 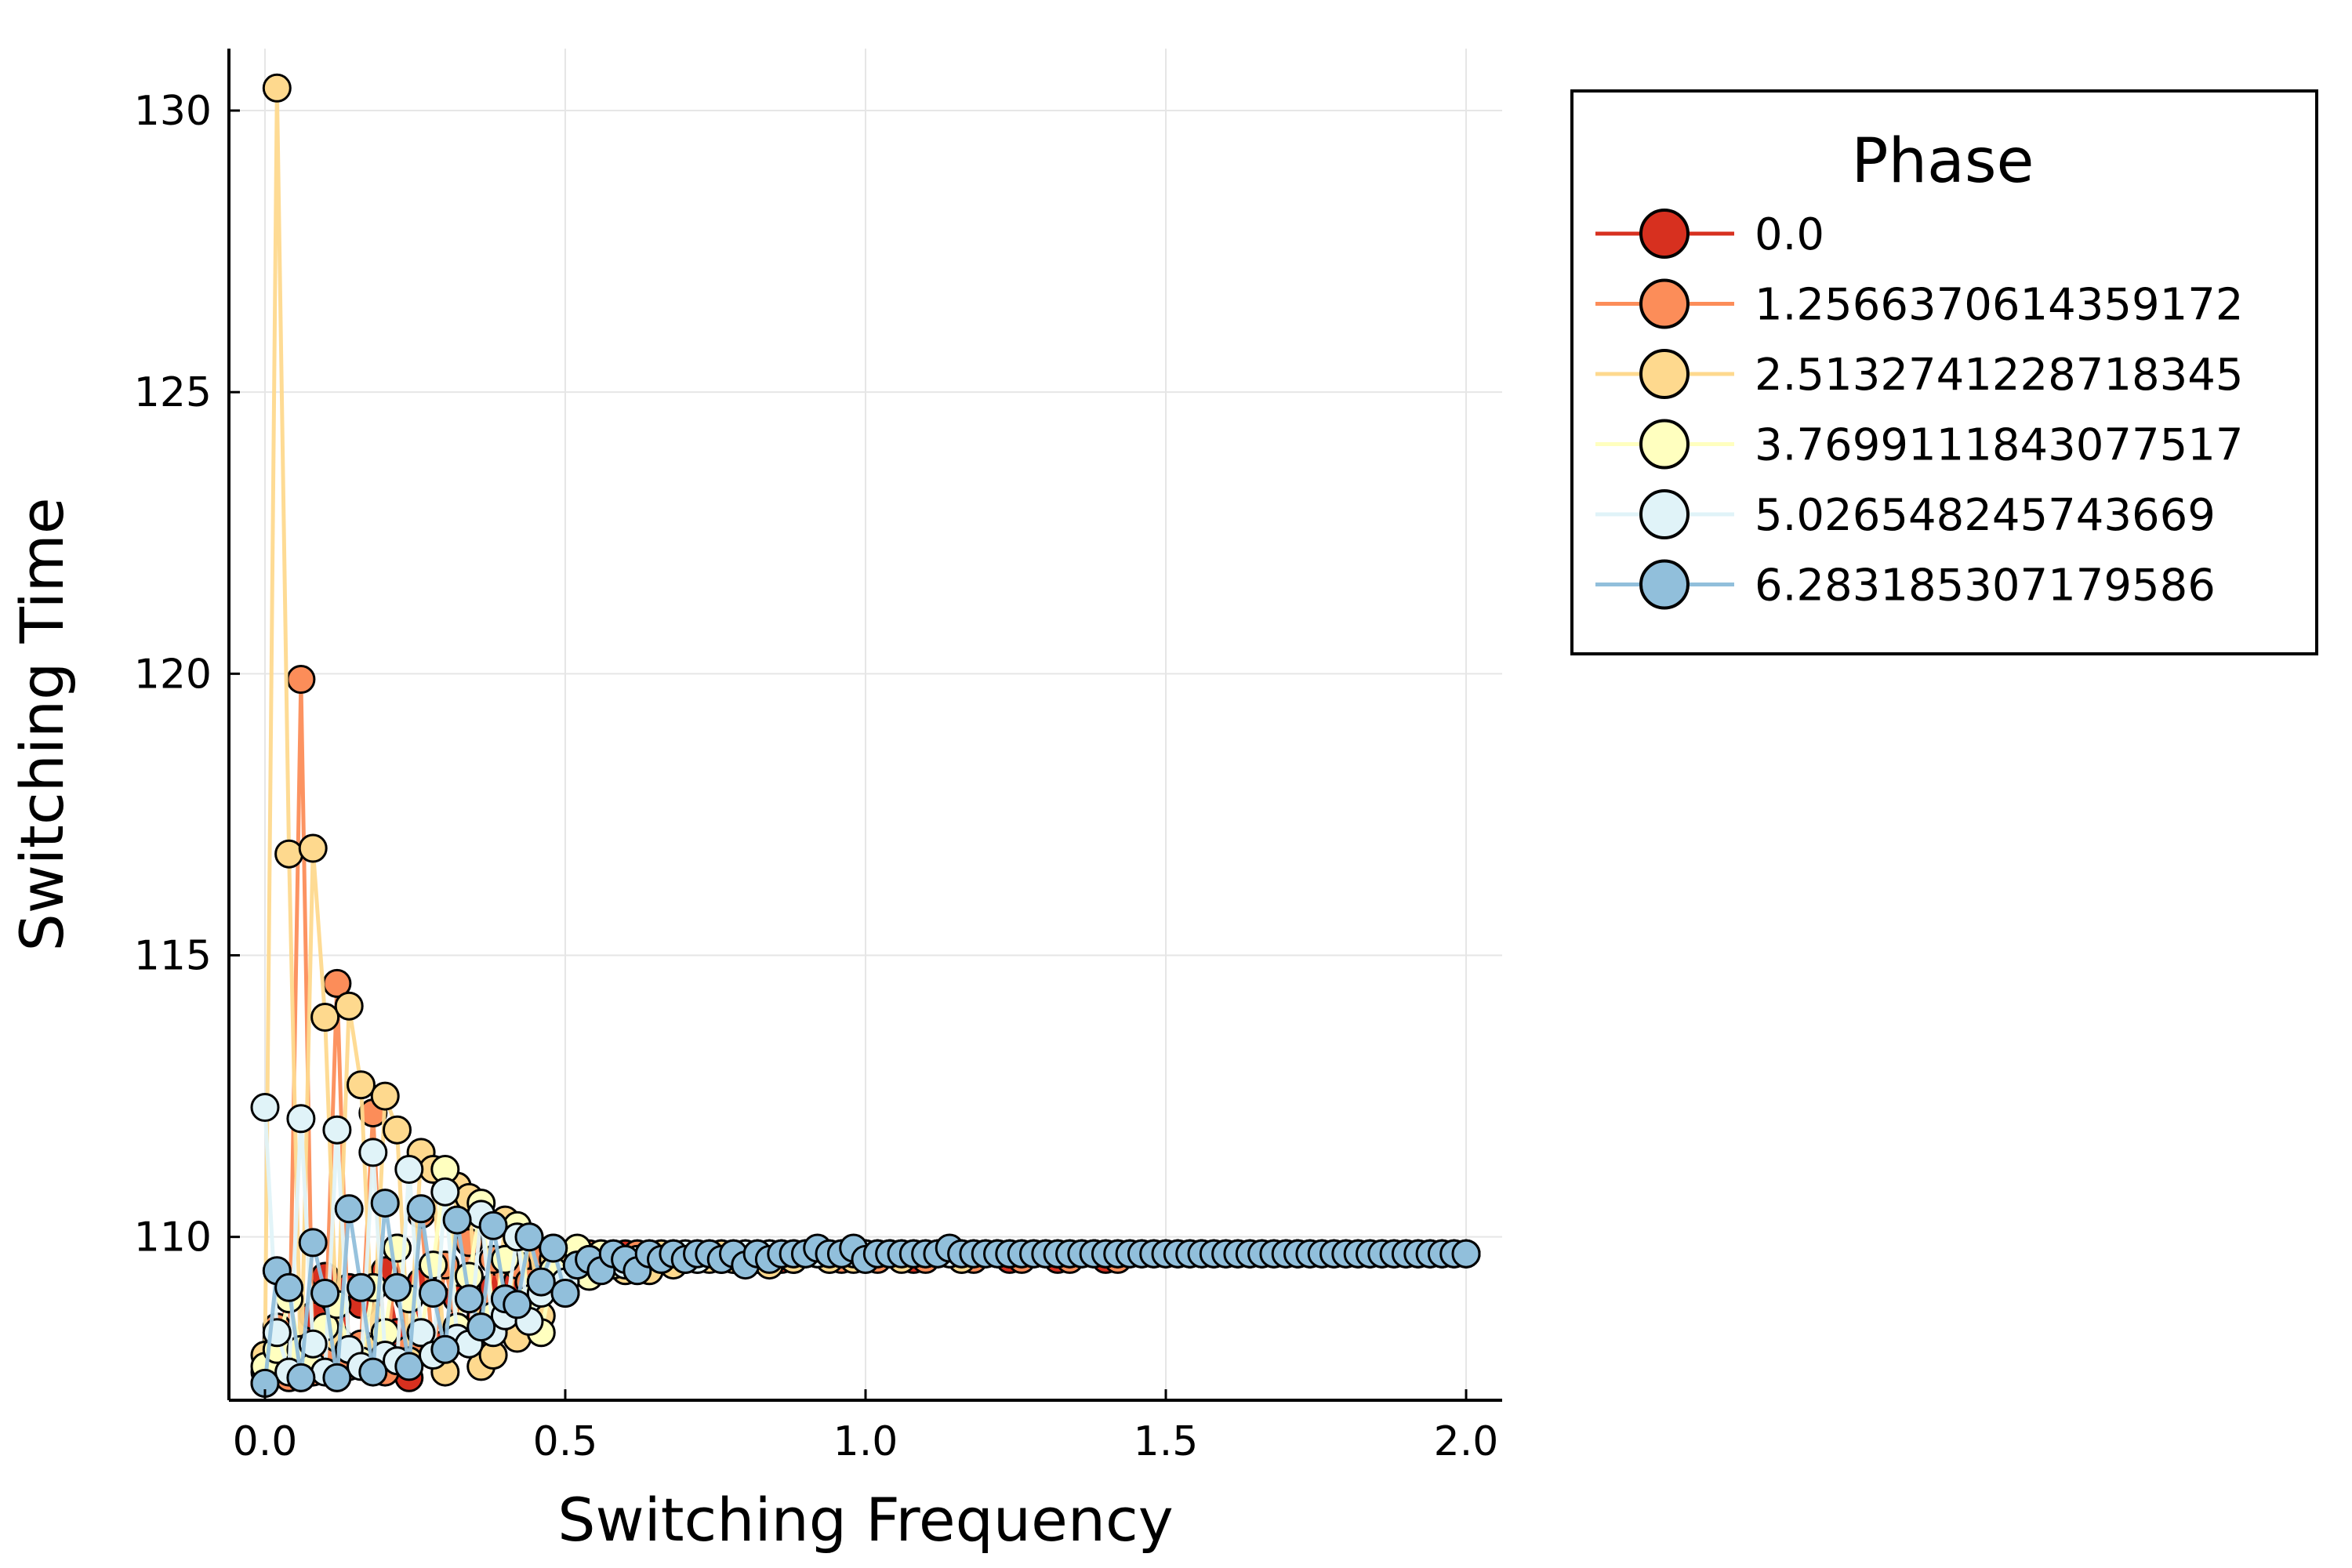 What do you see at coordinates (1709, 234) in the screenshot?
I see `legend-entry: 0.0` at bounding box center [1709, 234].